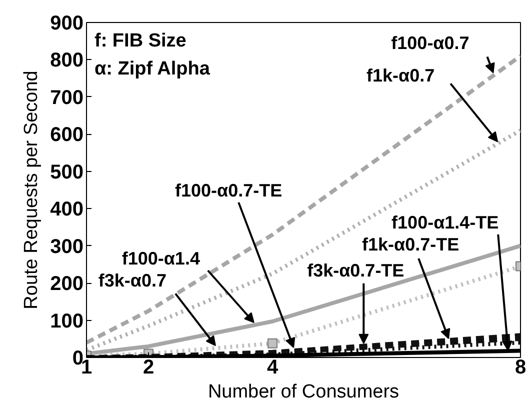 Image resolution: width=530 pixels, height=415 pixels. I want to click on annotation: f100-α0.7-TE, so click(228, 190).